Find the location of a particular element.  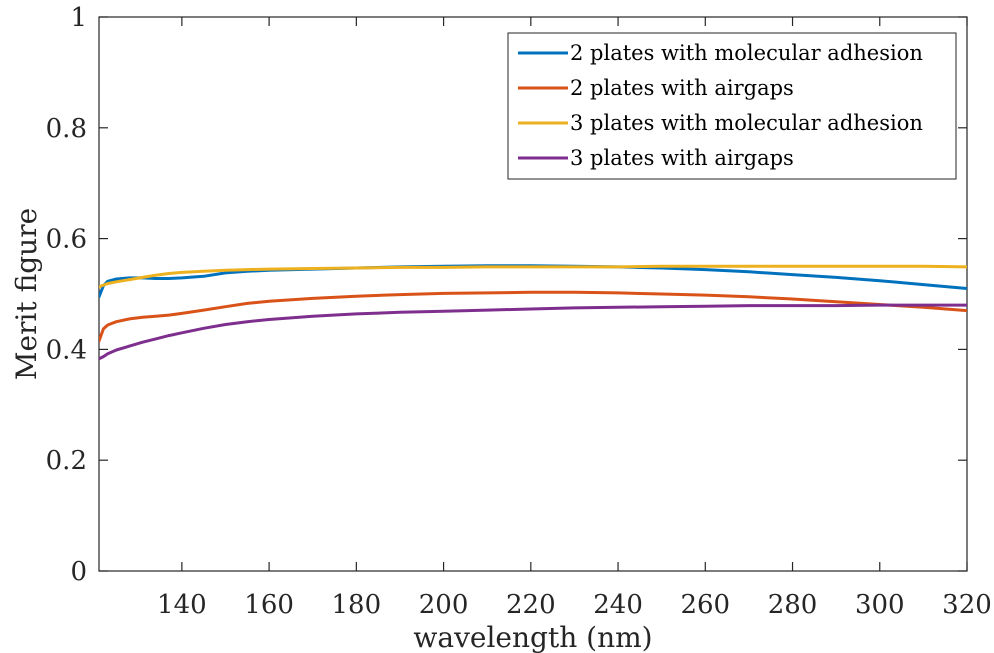

legend-box is located at coordinates (732, 106).